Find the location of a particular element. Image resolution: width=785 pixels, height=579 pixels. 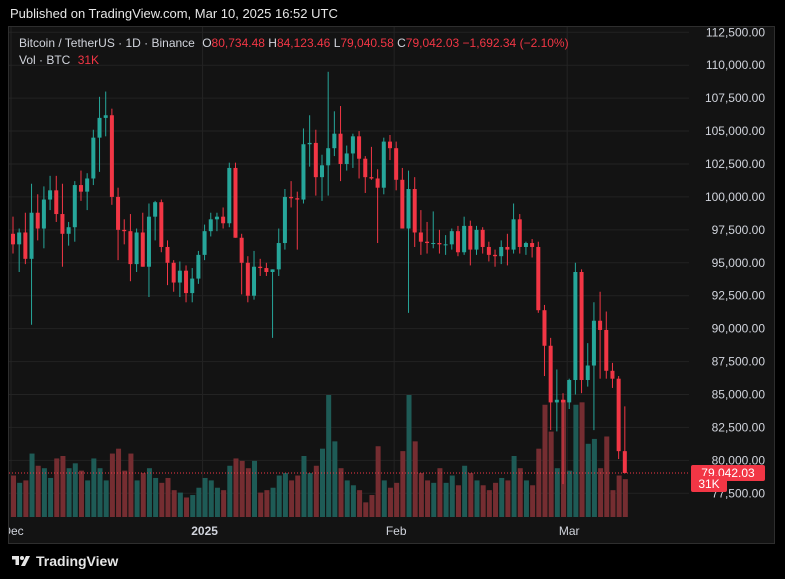

price-tick-label: 110,000.00 is located at coordinates (735, 65).